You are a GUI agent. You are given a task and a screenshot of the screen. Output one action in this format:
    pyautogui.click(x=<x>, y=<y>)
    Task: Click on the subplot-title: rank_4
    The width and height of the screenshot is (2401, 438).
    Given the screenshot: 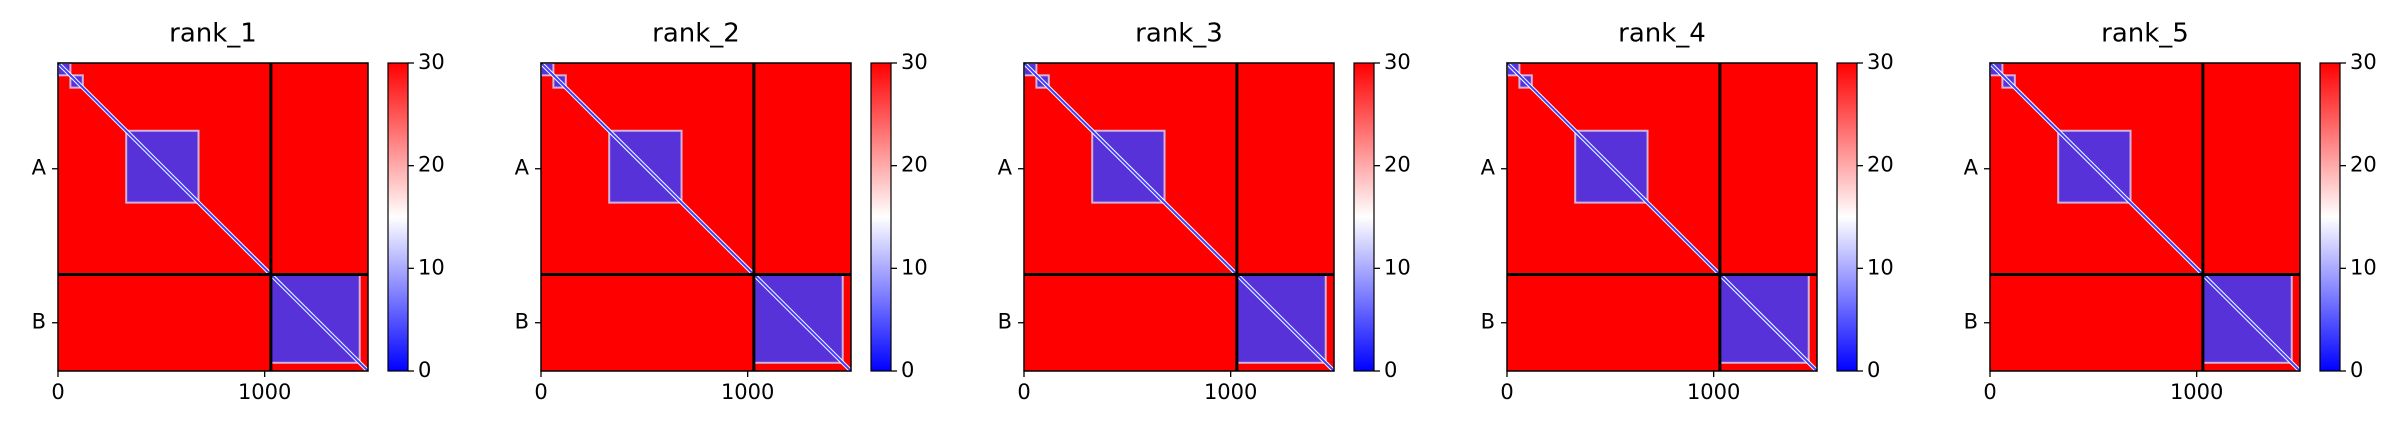 What is the action you would take?
    pyautogui.click(x=1662, y=34)
    